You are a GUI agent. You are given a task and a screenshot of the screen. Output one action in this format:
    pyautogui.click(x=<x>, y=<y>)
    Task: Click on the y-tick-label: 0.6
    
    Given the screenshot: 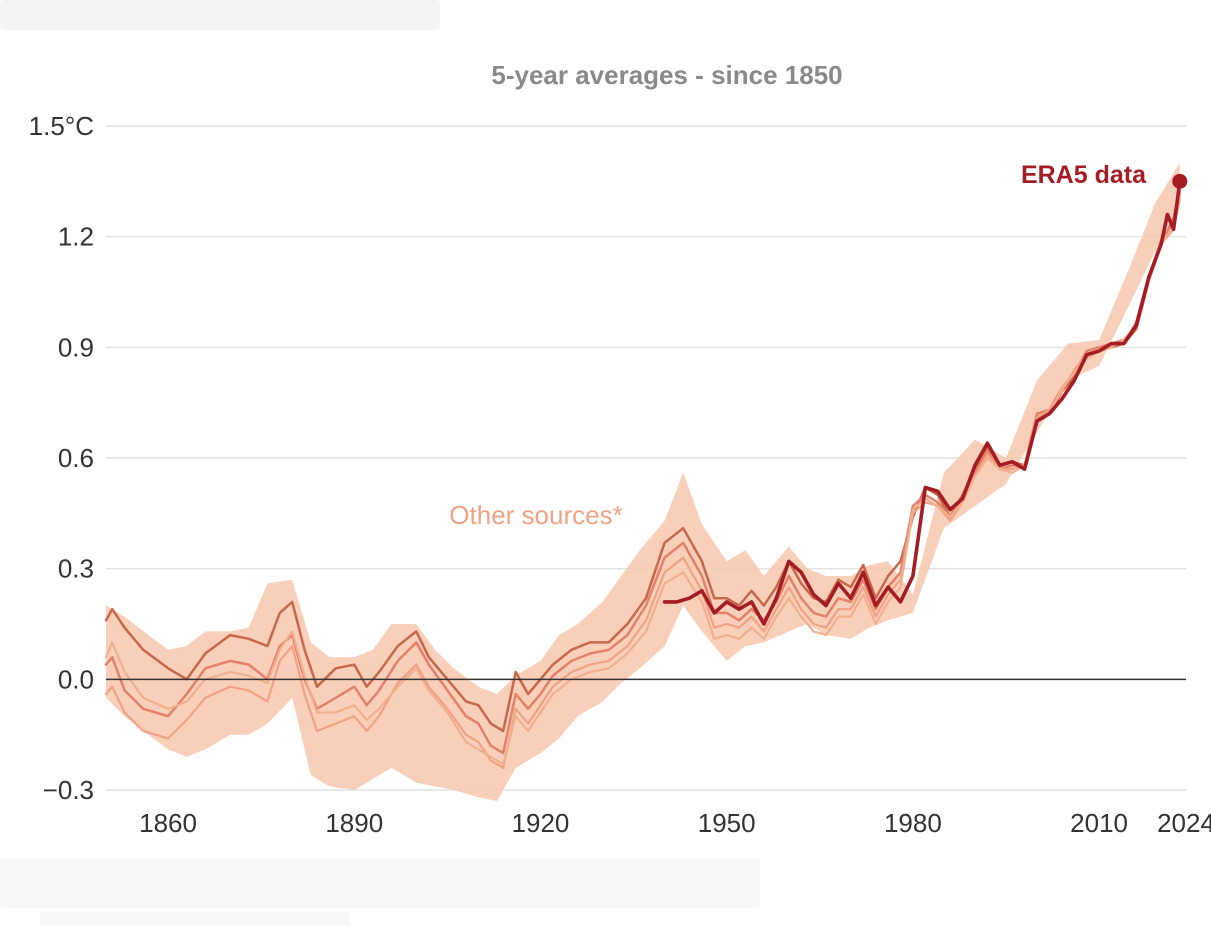 What is the action you would take?
    pyautogui.click(x=76, y=458)
    